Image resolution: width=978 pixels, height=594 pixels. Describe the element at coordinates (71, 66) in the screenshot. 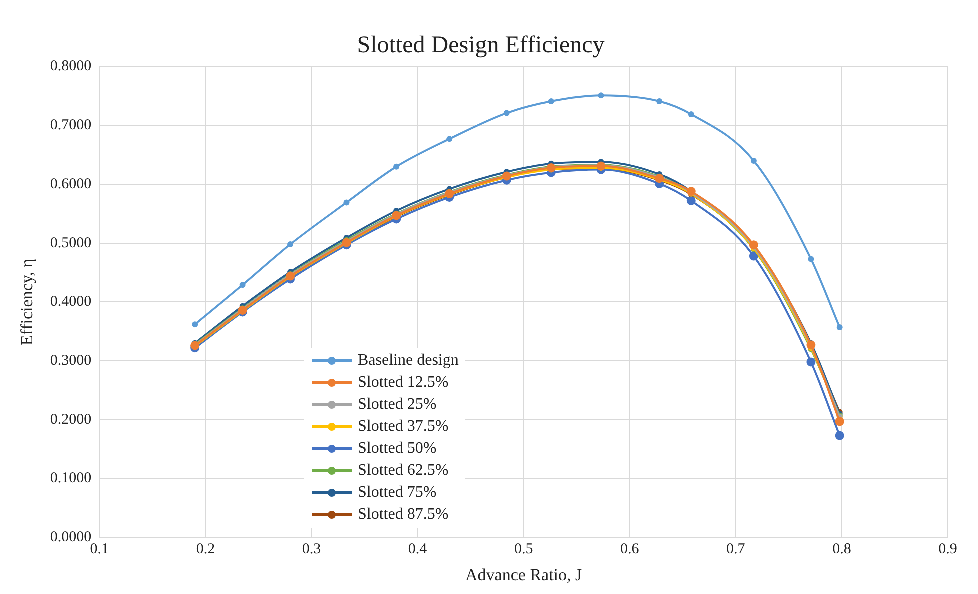

I see `y-tick-label: 0.8000` at that location.